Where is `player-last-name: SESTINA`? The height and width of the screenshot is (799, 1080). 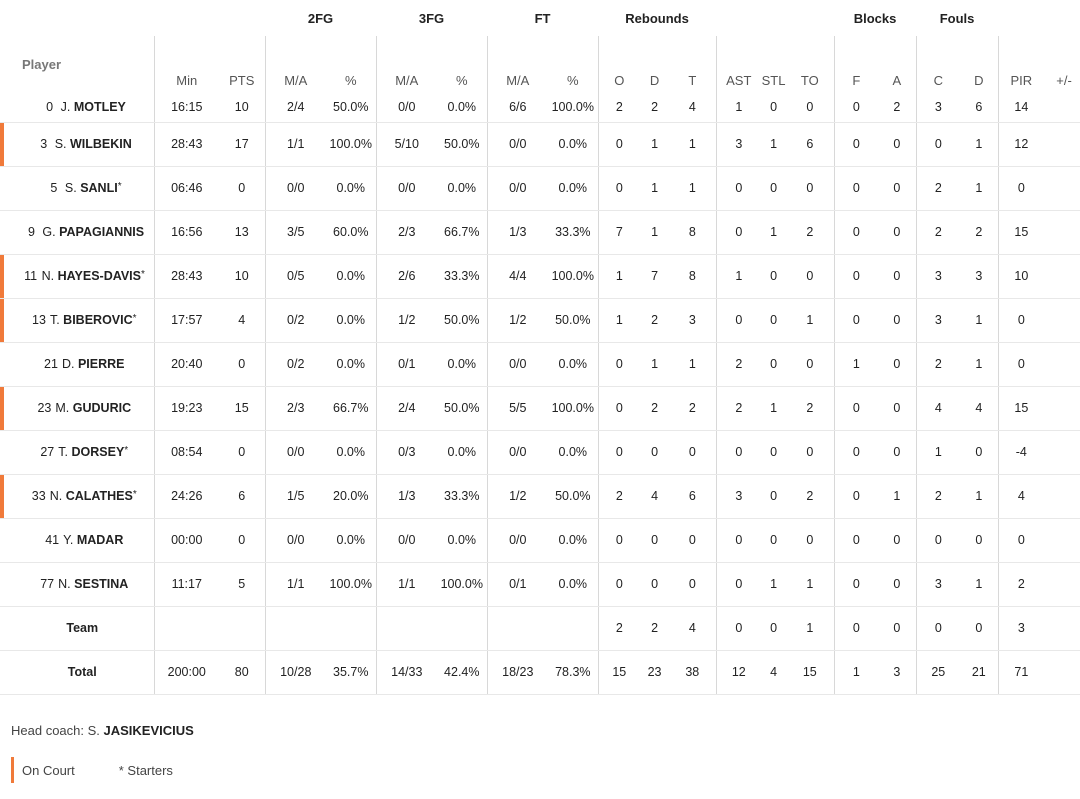
player-last-name: SESTINA is located at coordinates (101, 584).